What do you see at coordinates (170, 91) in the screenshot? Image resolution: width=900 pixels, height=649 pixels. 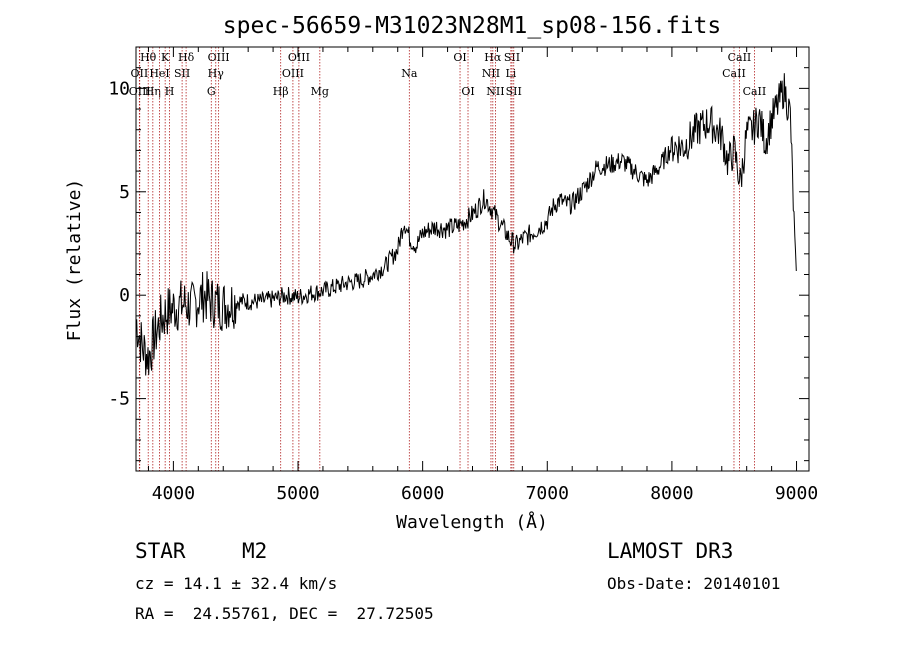 I see `line-label: H` at bounding box center [170, 91].